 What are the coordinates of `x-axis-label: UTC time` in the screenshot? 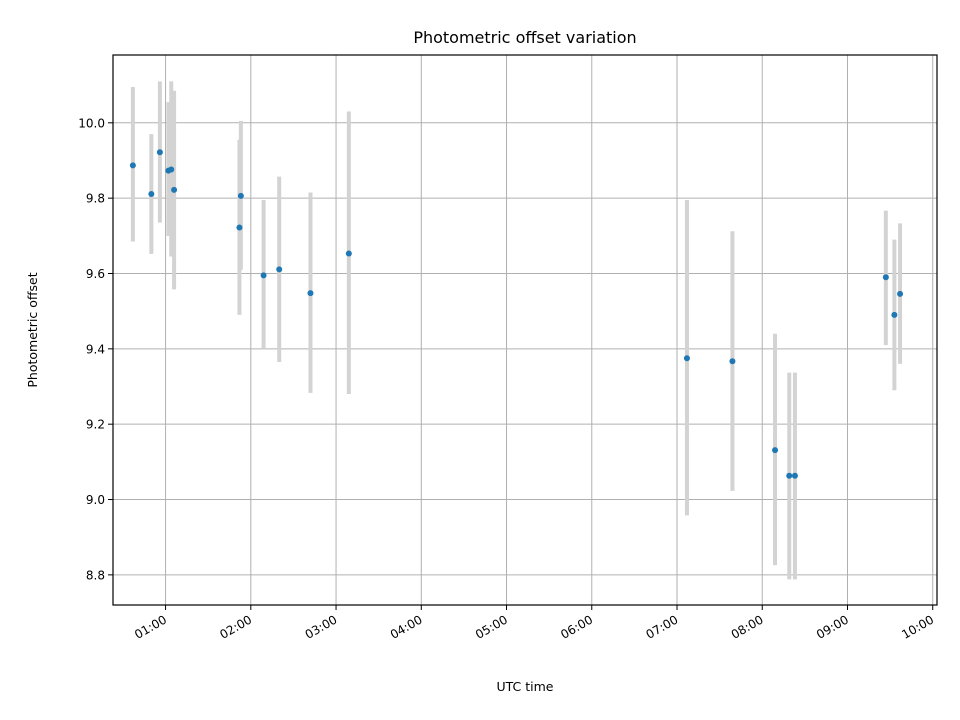 It's located at (525, 686).